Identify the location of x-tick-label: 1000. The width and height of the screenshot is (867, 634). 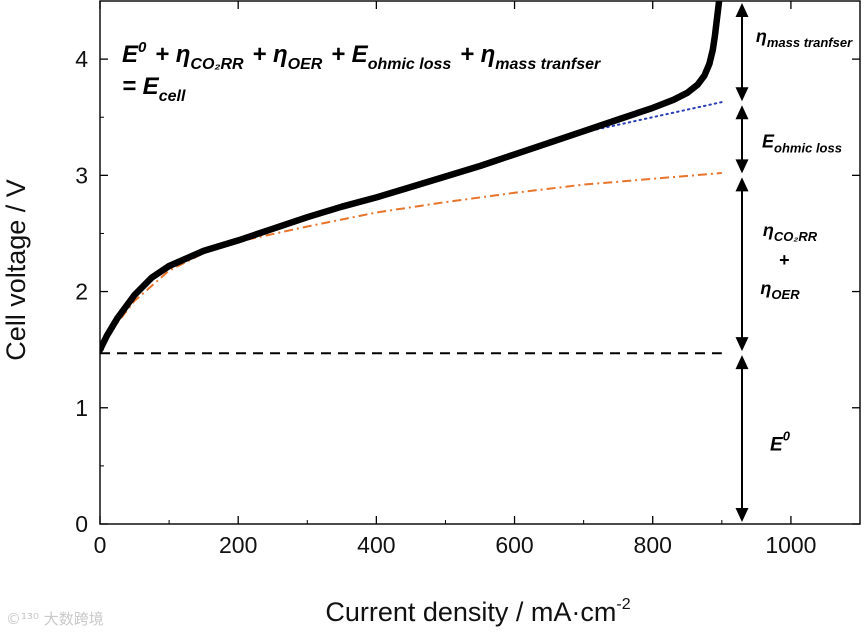
(790, 545).